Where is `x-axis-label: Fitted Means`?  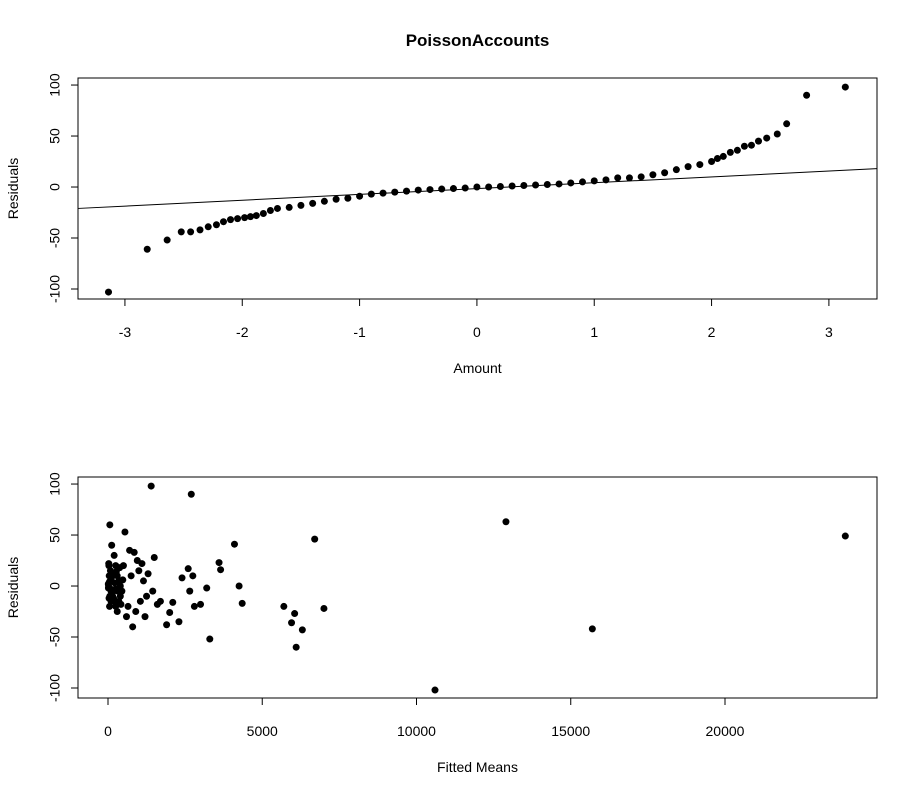 x-axis-label: Fitted Means is located at coordinates (477, 767).